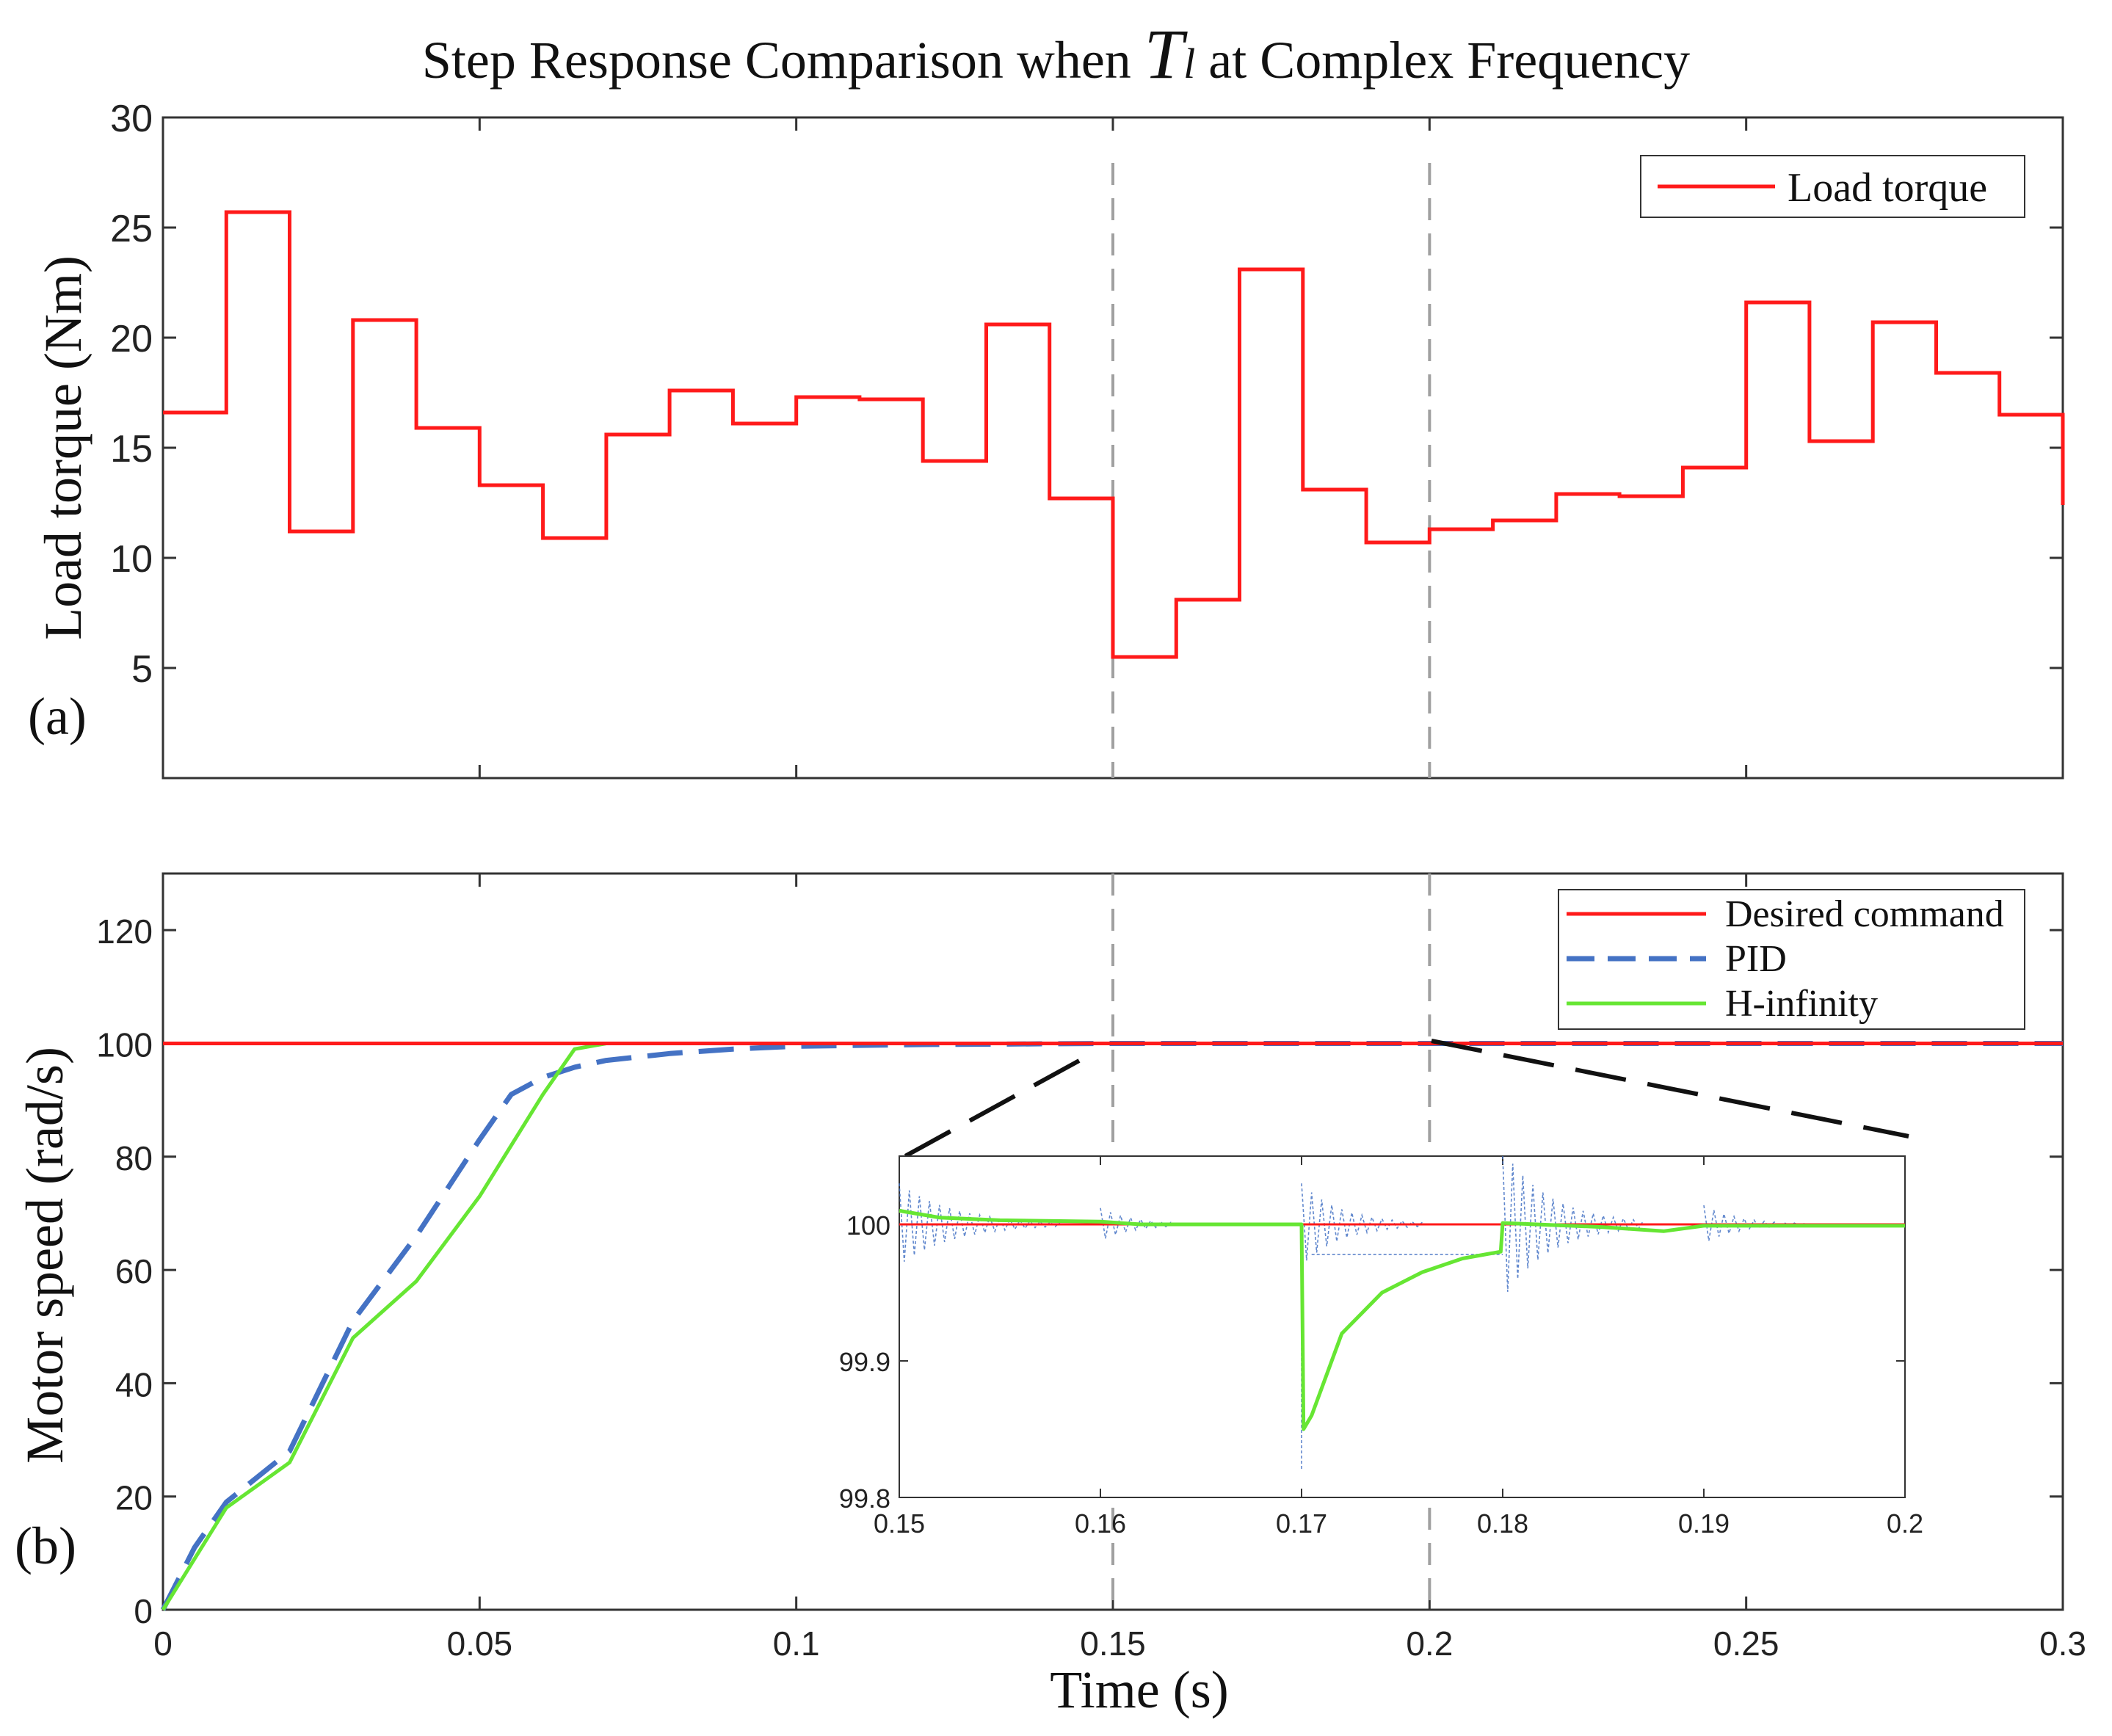  Describe the element at coordinates (131, 119) in the screenshot. I see `a-ytick-label-5: 30` at that location.